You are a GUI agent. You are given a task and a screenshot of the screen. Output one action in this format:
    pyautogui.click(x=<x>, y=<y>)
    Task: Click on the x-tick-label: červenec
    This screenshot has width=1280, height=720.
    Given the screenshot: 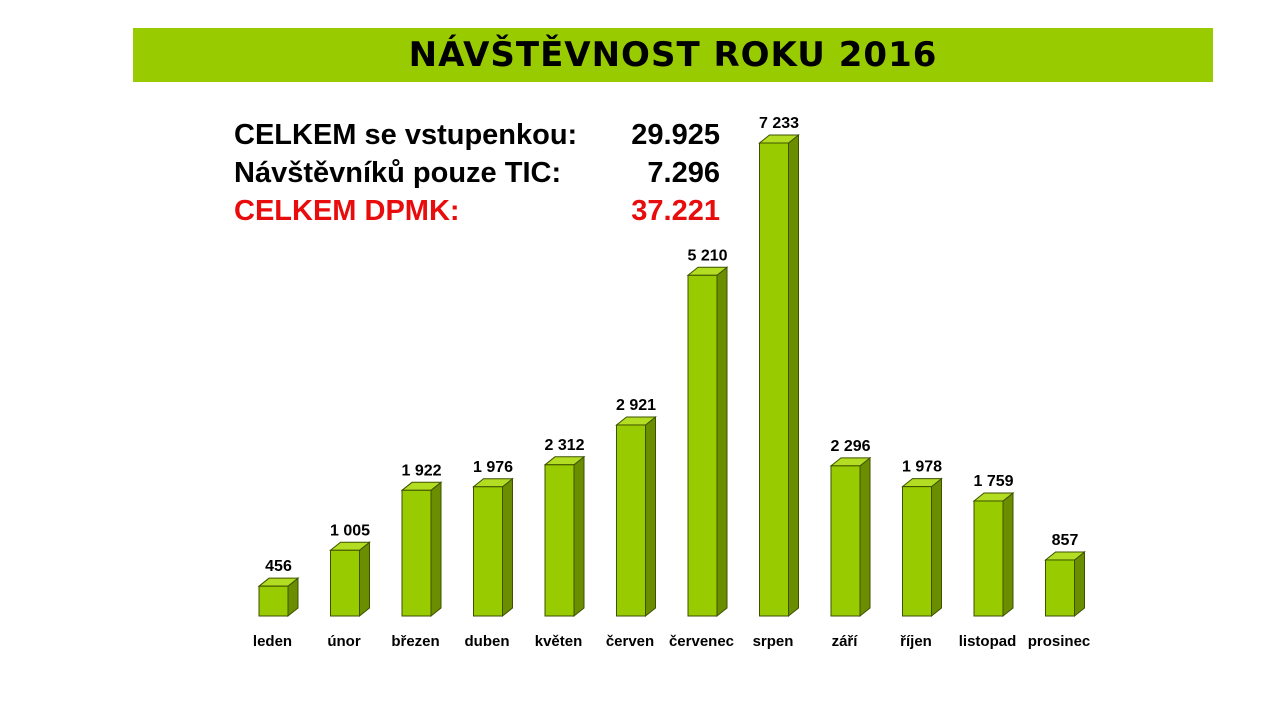 What is the action you would take?
    pyautogui.click(x=701, y=641)
    